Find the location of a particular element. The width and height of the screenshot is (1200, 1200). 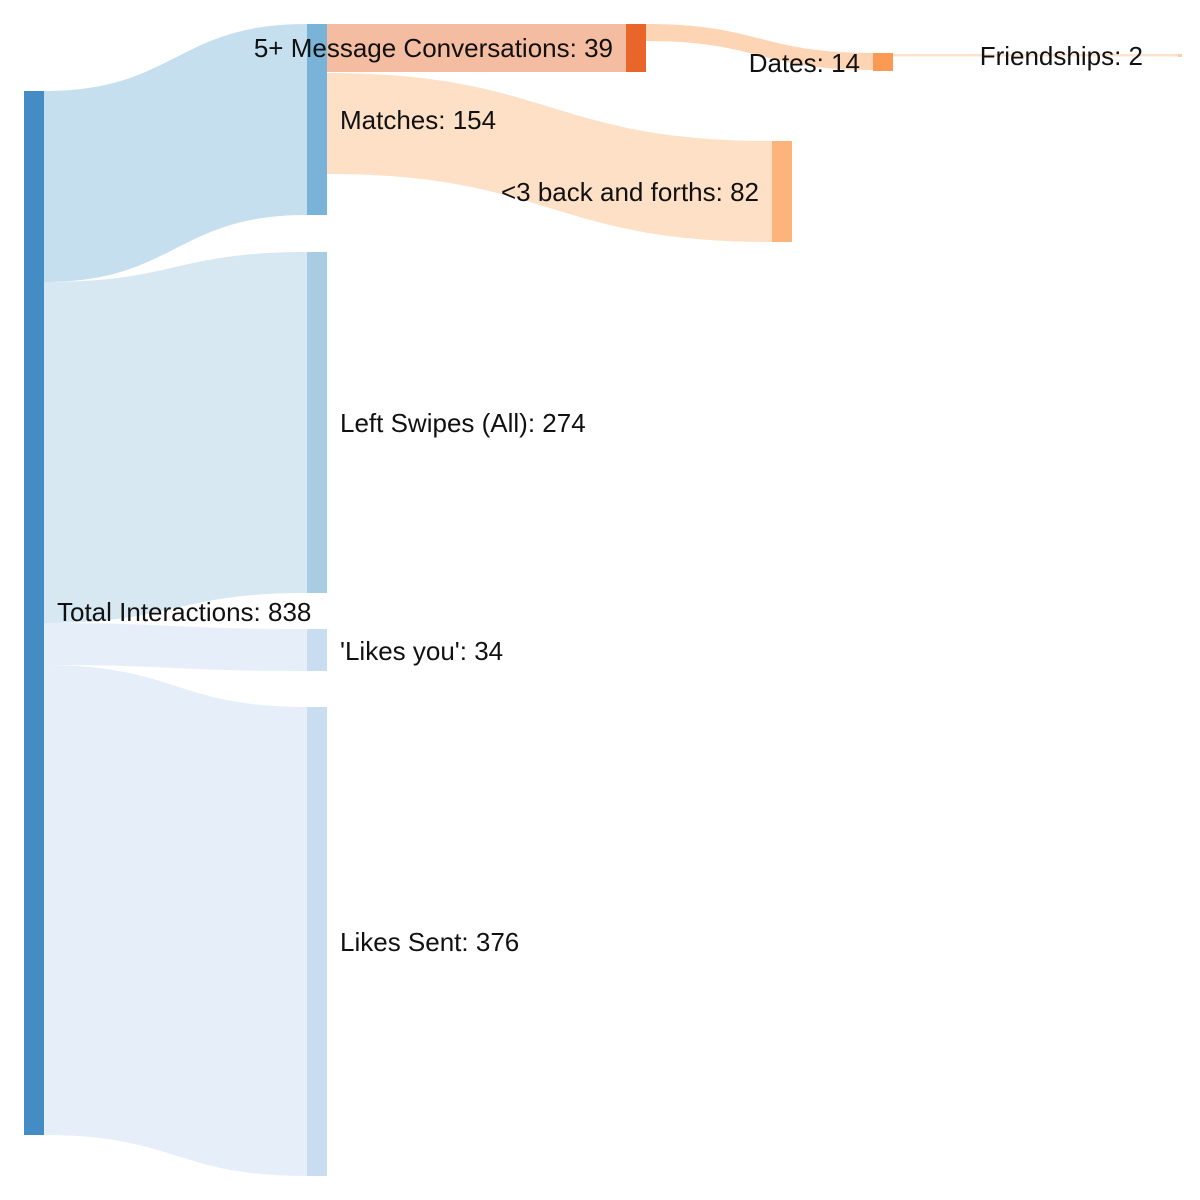

label-total: Total Interactions: 838 is located at coordinates (184, 612).